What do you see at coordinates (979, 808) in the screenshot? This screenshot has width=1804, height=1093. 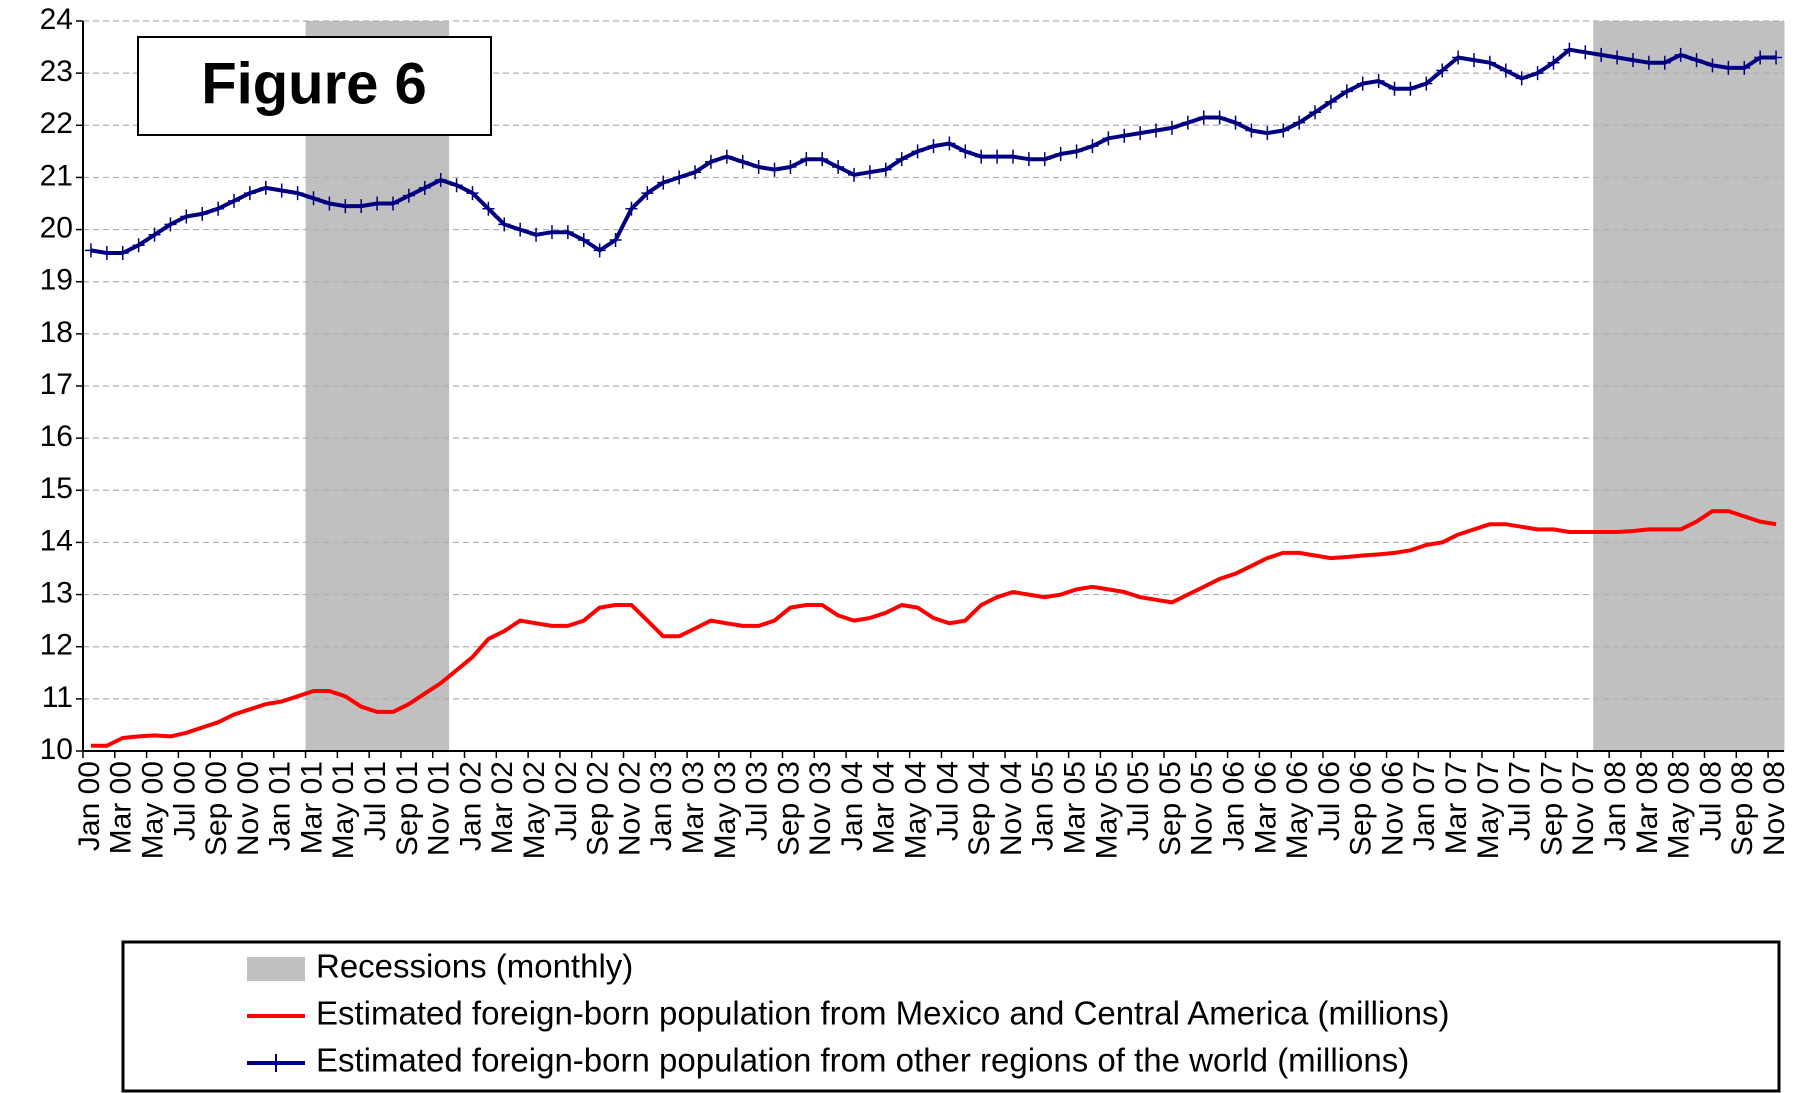 I see `x-tick-label: Sep 04` at bounding box center [979, 808].